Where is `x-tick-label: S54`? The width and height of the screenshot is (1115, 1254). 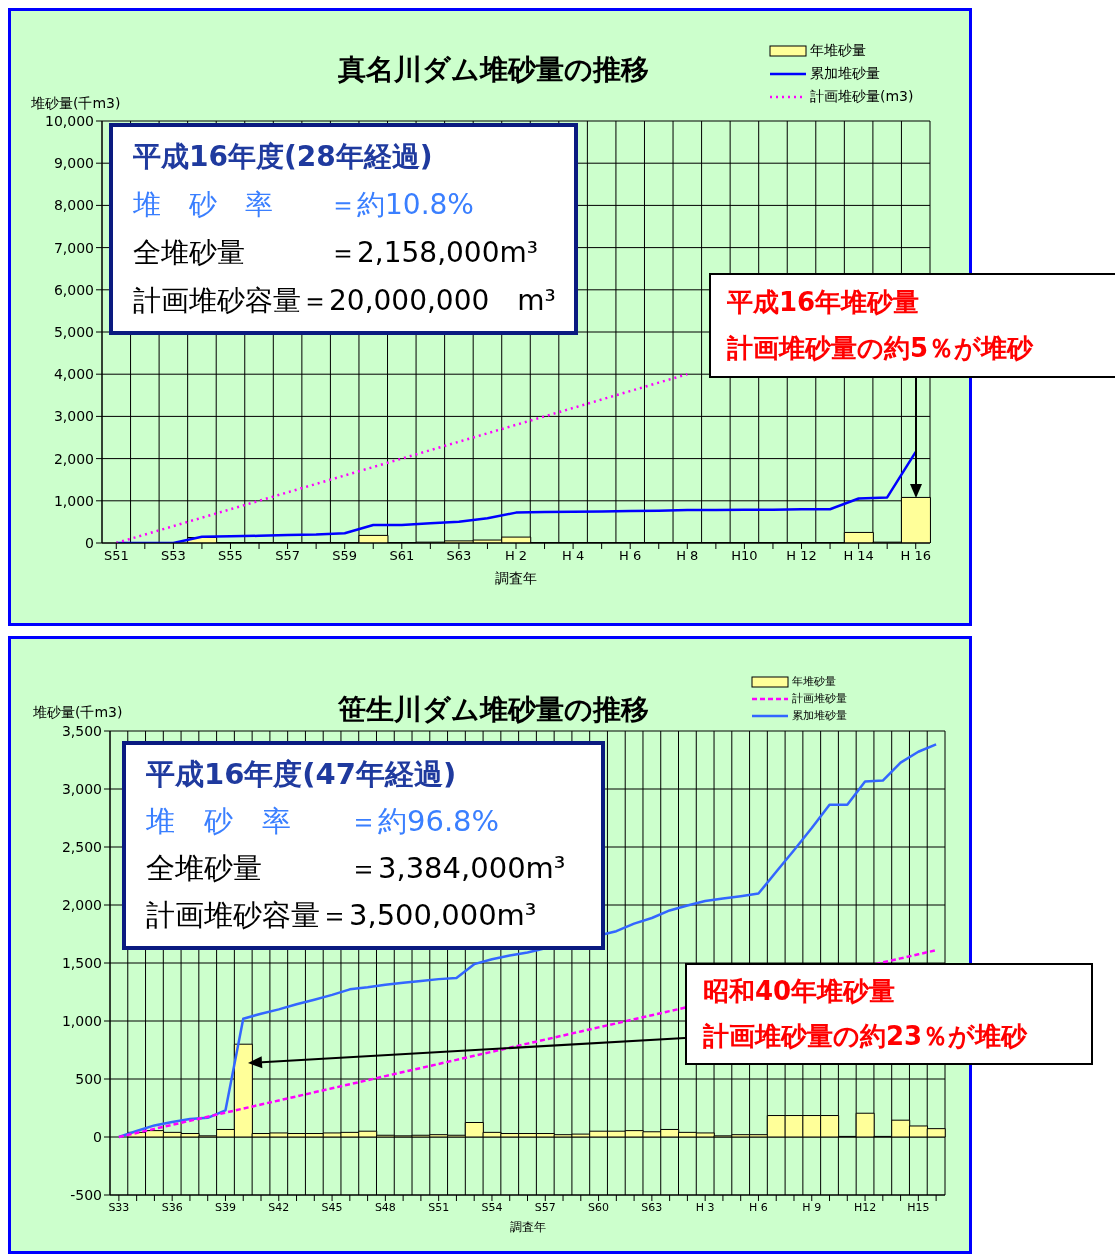 x-tick-label: S54 is located at coordinates (492, 1207).